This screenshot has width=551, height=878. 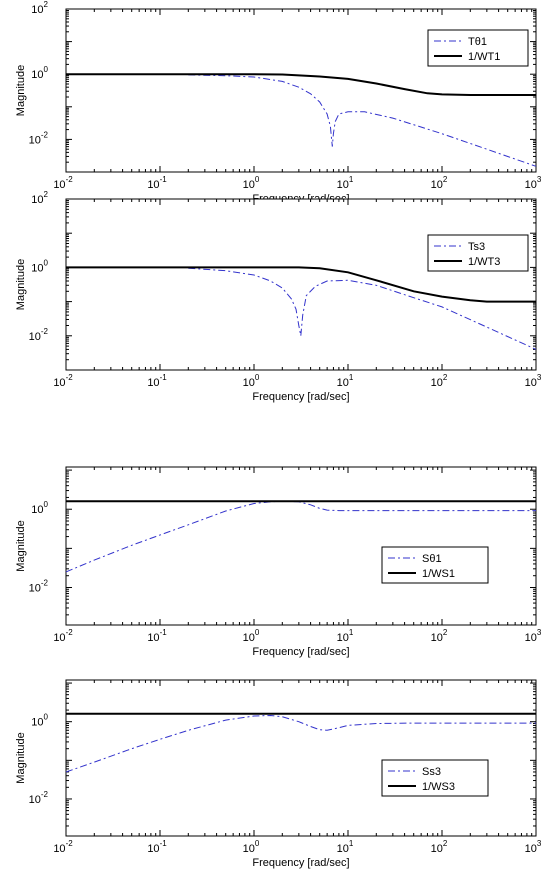 What do you see at coordinates (476, 247) in the screenshot?
I see `legend-entry-1: Ts3` at bounding box center [476, 247].